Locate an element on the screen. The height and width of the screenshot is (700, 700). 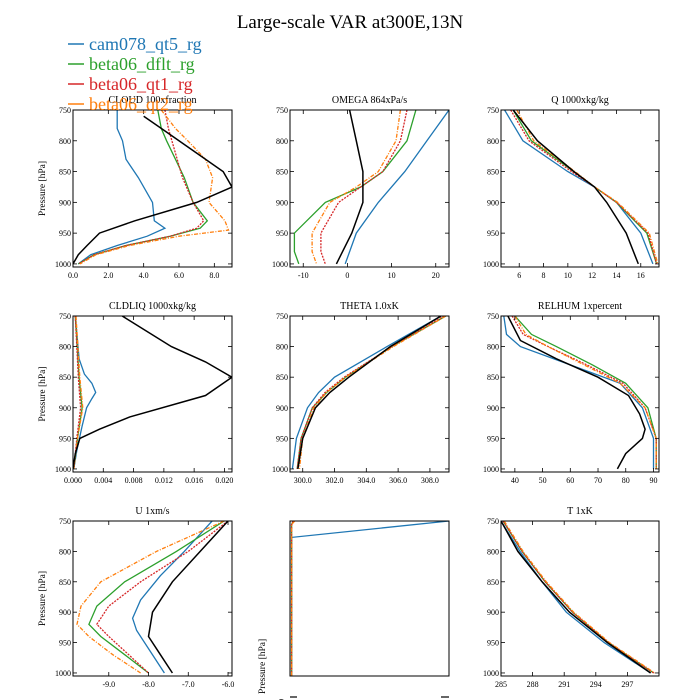
x-tick-label: -6.0 is located at coordinates (228, 684).